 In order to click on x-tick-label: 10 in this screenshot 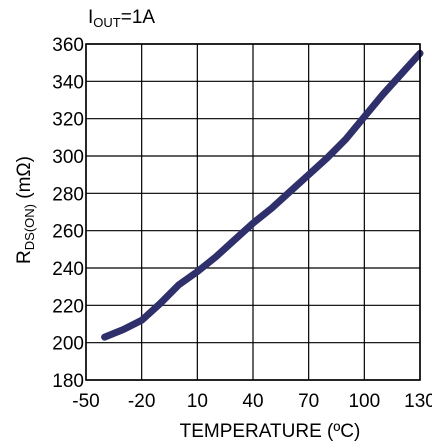, I will do `click(197, 401)`.